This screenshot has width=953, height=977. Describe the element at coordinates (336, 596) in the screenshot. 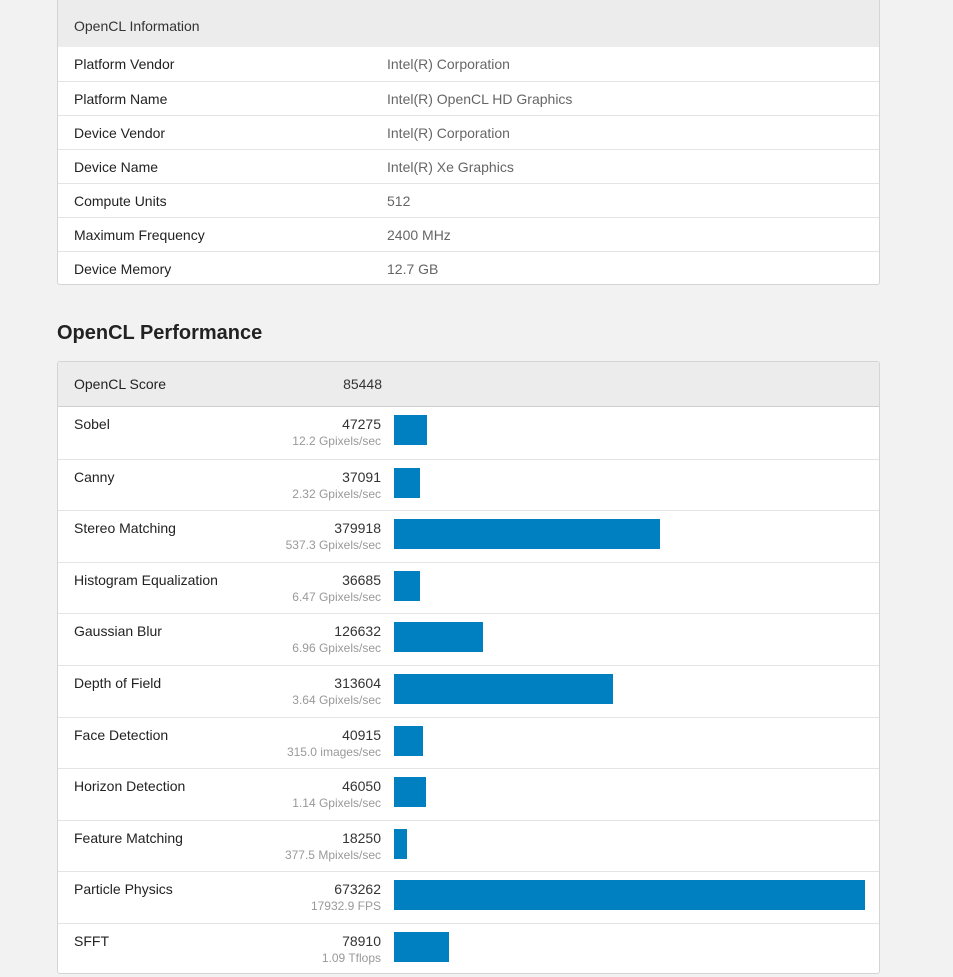

I see `benchmark-unit: 6.47 Gpixels/sec` at that location.